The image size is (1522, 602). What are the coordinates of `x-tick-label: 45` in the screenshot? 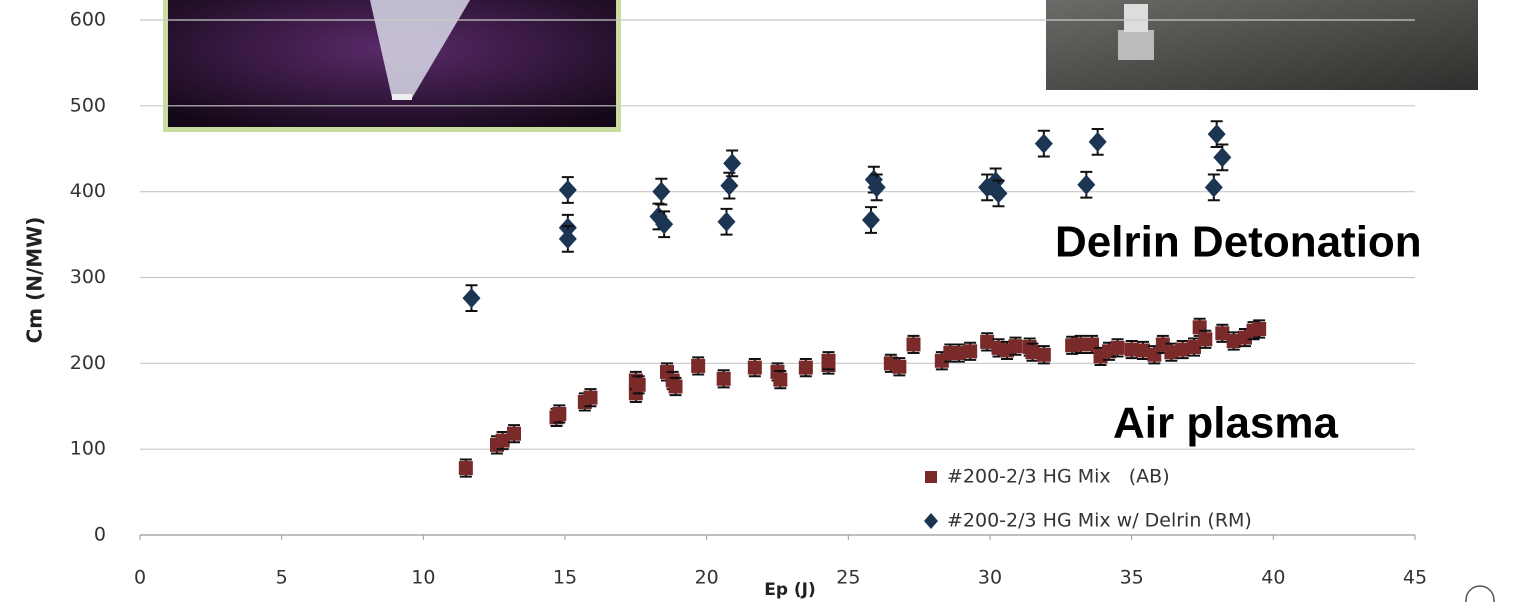 It's located at (1415, 578).